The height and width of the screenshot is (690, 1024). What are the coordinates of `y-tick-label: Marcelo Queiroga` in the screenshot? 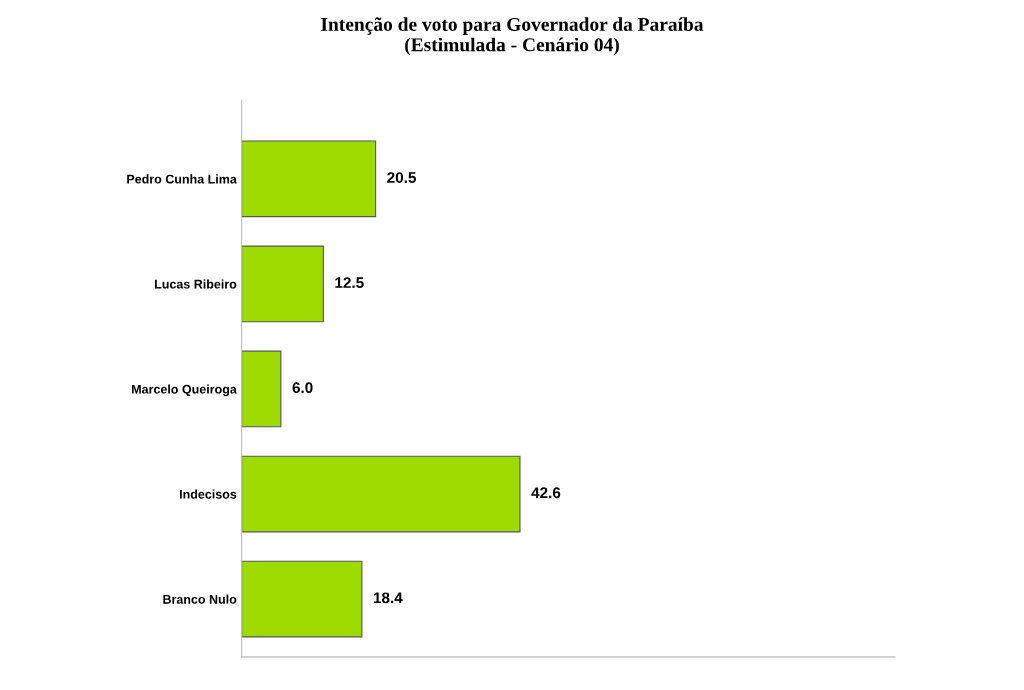 It's located at (184, 390).